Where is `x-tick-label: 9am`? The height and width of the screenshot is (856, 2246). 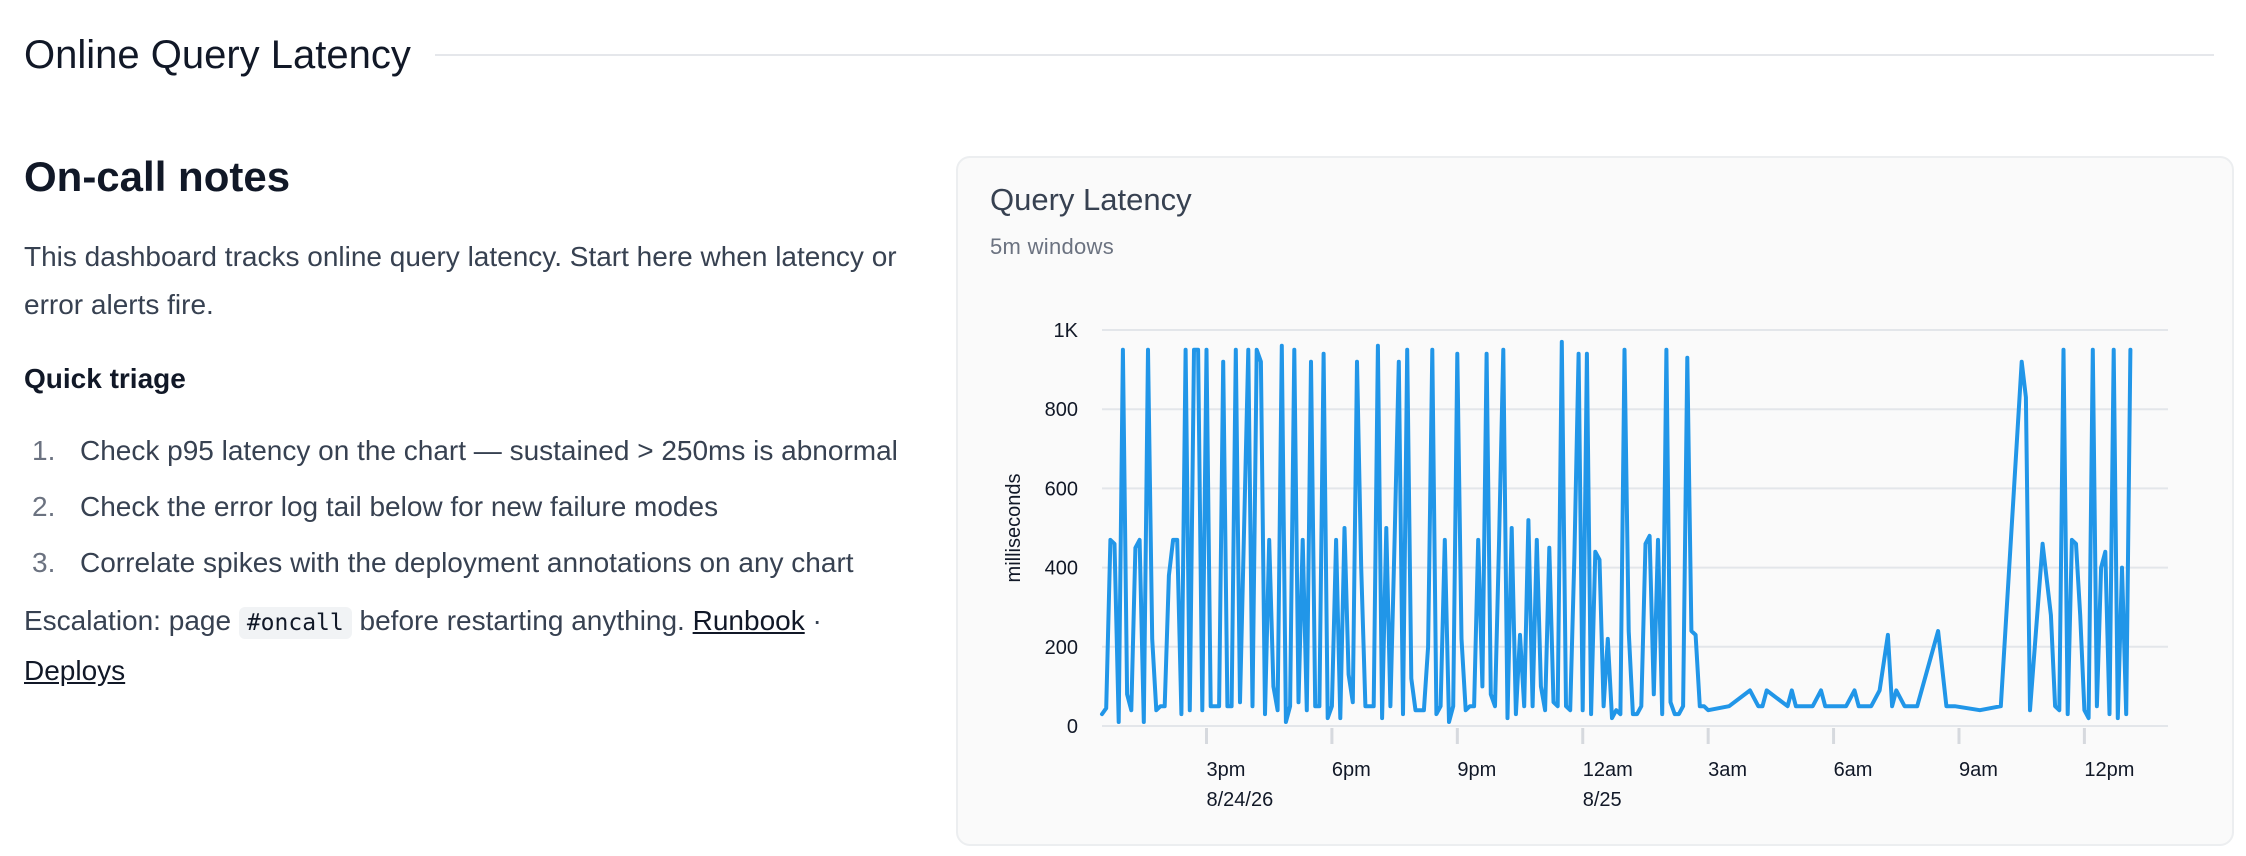
x-tick-label: 9am is located at coordinates (1978, 770).